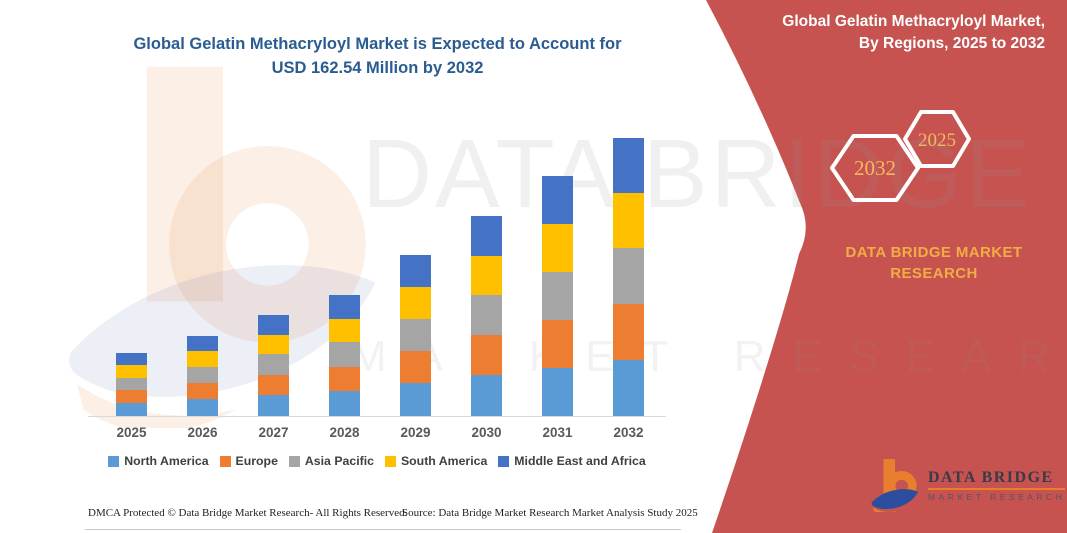 This screenshot has height=533, width=1067. What do you see at coordinates (256, 461) in the screenshot?
I see `legend-label: Europe` at bounding box center [256, 461].